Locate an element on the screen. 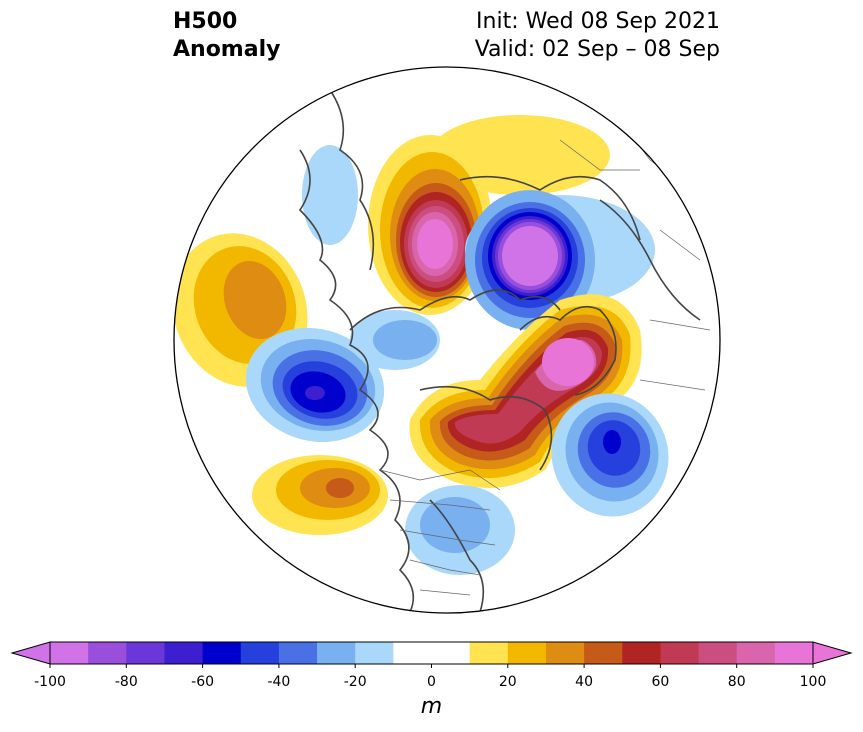 Image resolution: width=863 pixels, height=732 pixels. colorbar-tick-label: -20 is located at coordinates (355, 682).